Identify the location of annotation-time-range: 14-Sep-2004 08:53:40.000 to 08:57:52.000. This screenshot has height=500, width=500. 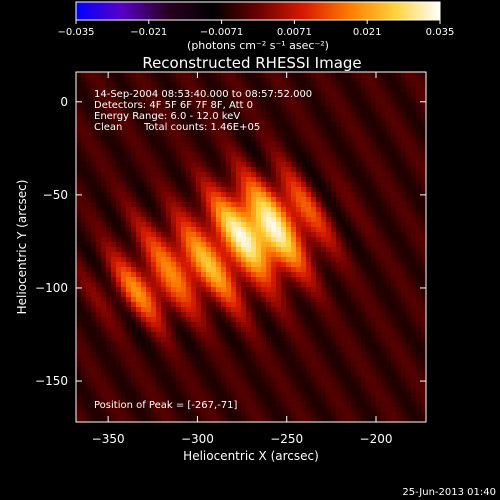
(203, 94).